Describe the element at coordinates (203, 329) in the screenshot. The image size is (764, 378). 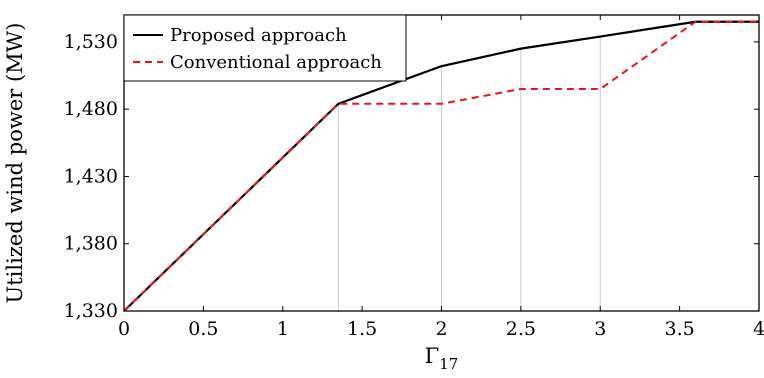
I see `x-tick-label: 0.5` at that location.